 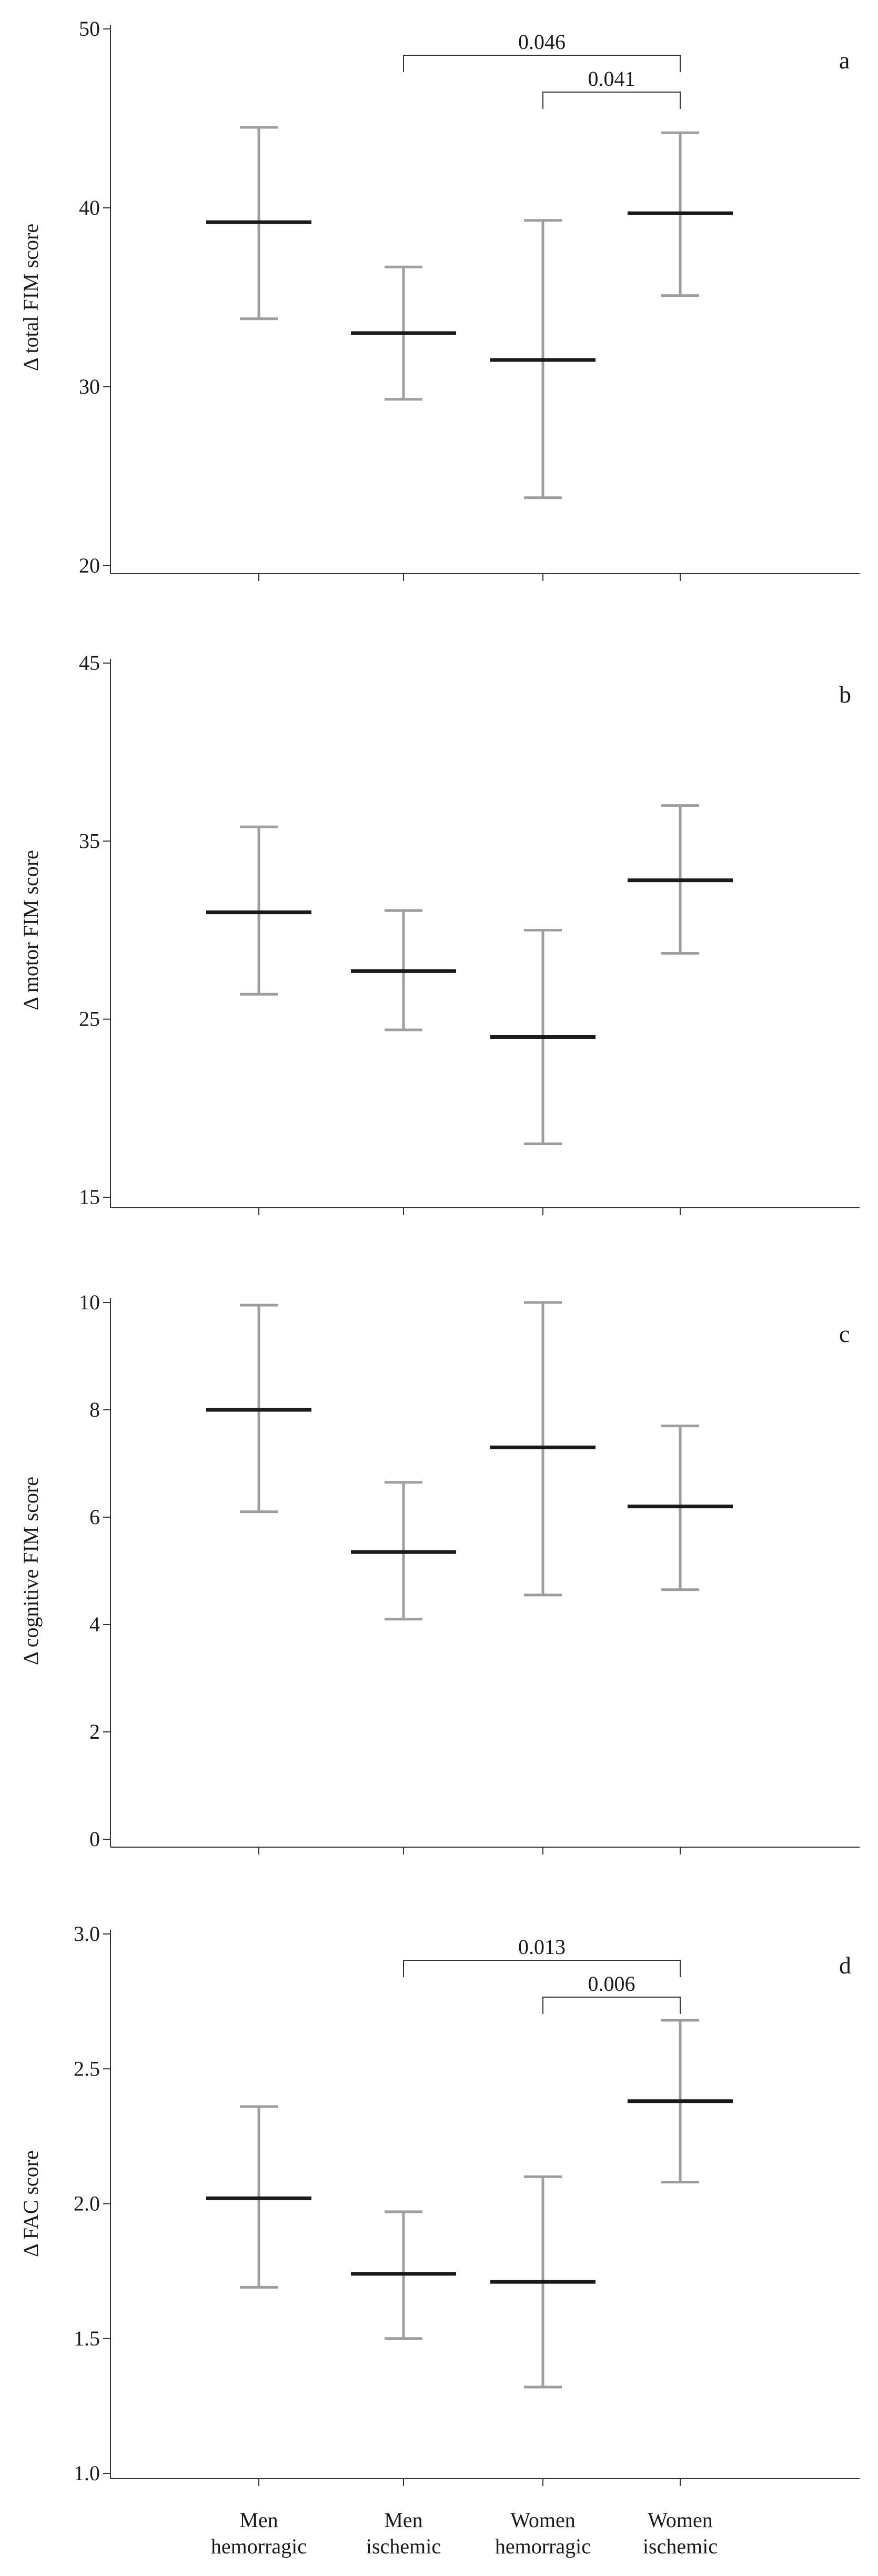 What do you see at coordinates (844, 61) in the screenshot?
I see `panel-letter: a` at bounding box center [844, 61].